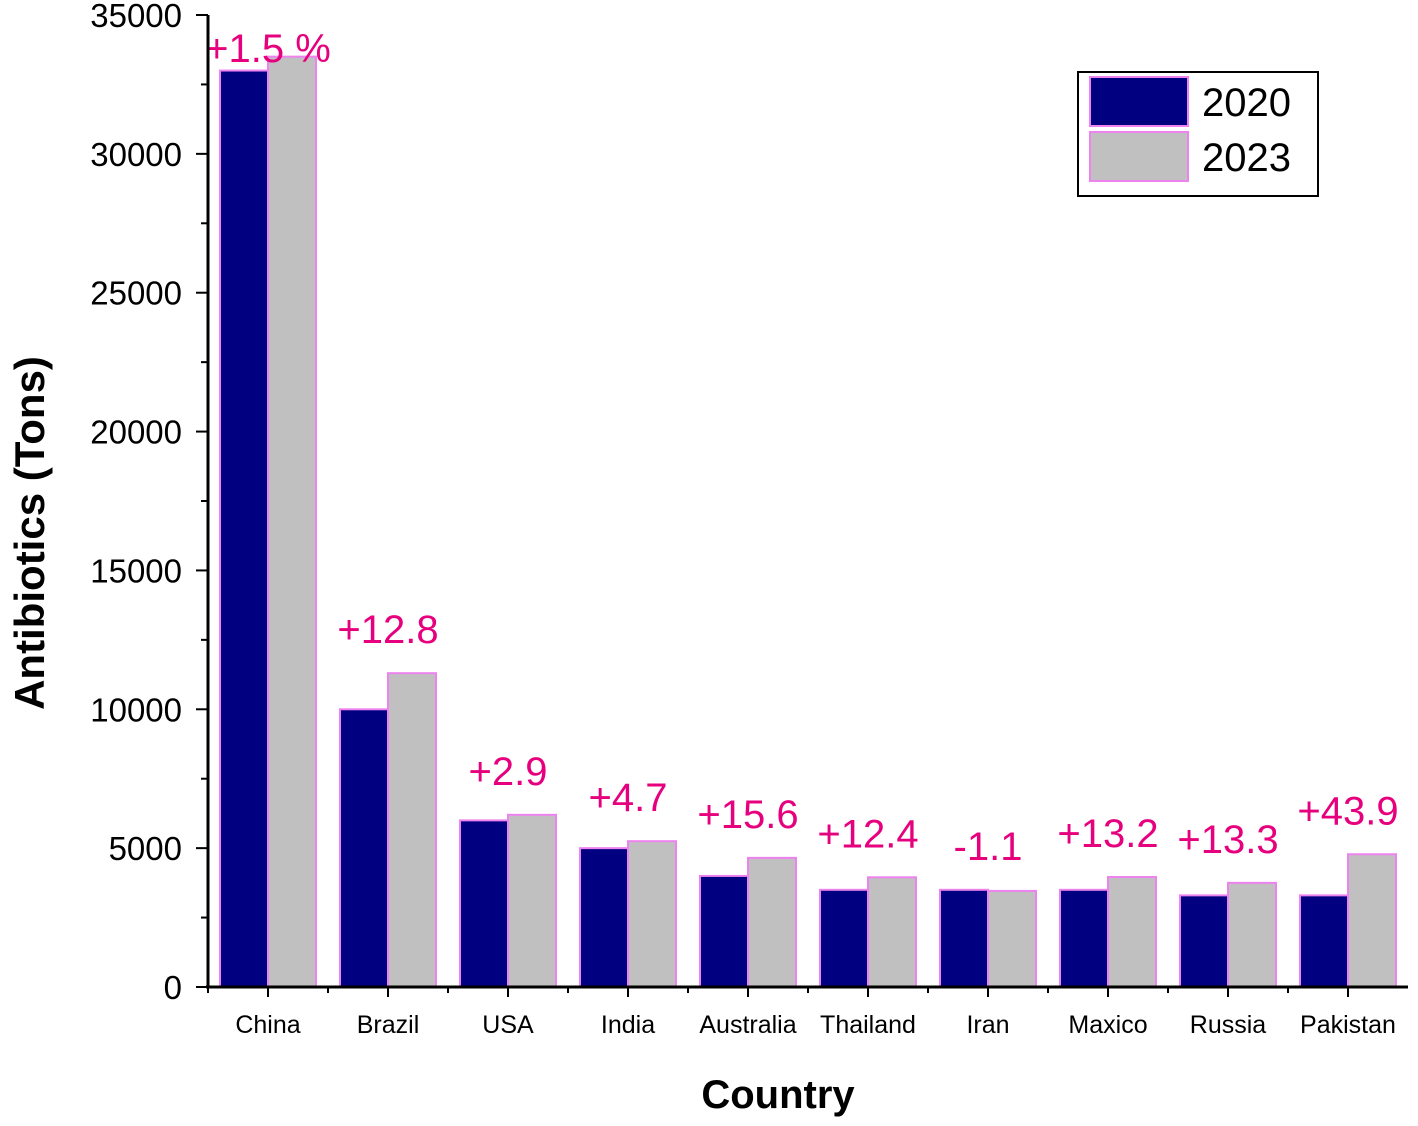  I want to click on annotation-iran: -1.1, so click(988, 847).